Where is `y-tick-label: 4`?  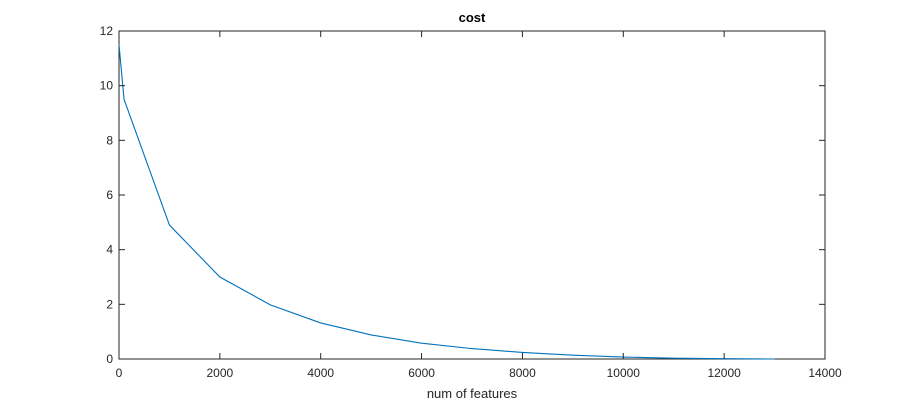
y-tick-label: 4 is located at coordinates (109, 250).